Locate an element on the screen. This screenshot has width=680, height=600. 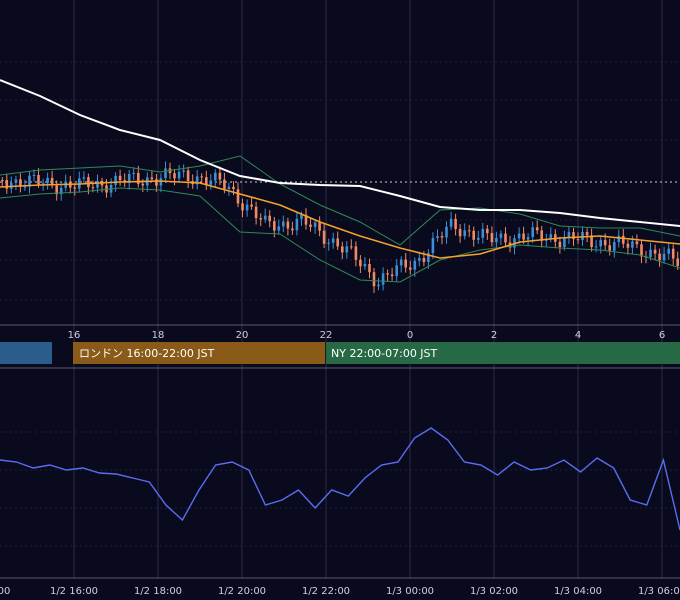
session-bar-london is located at coordinates (199, 353).